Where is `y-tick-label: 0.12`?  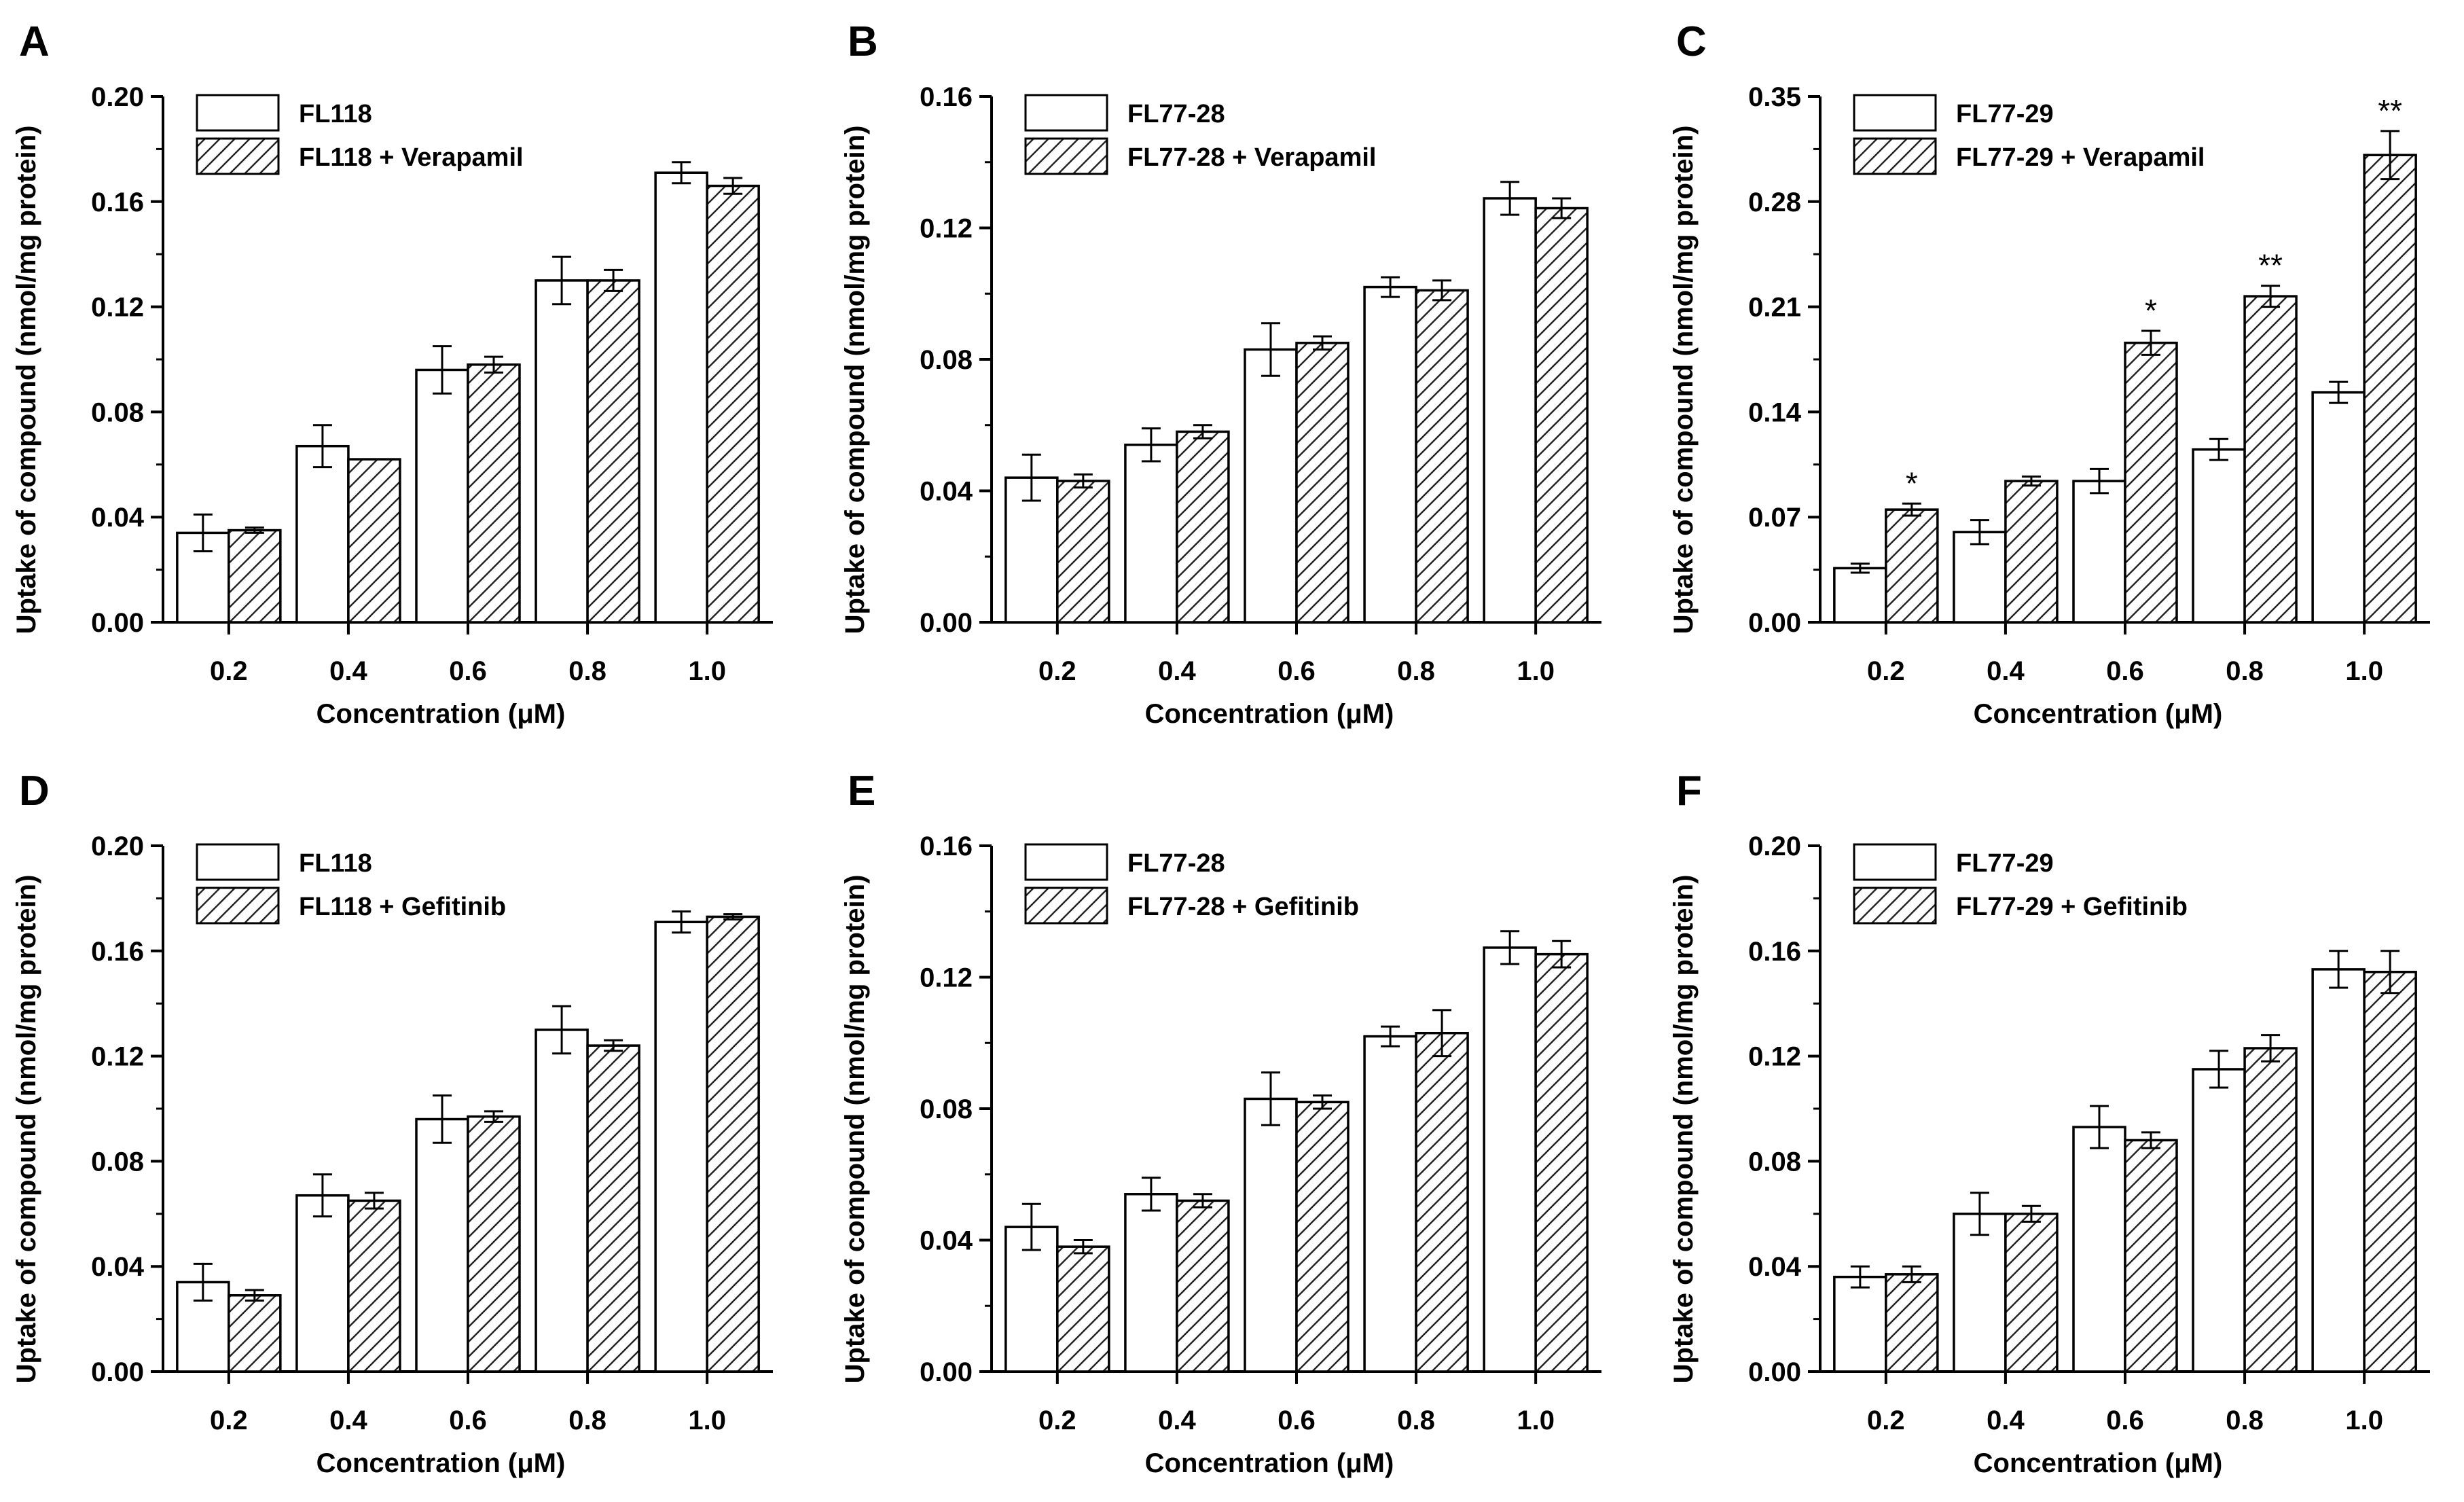 y-tick-label: 0.12 is located at coordinates (117, 1057).